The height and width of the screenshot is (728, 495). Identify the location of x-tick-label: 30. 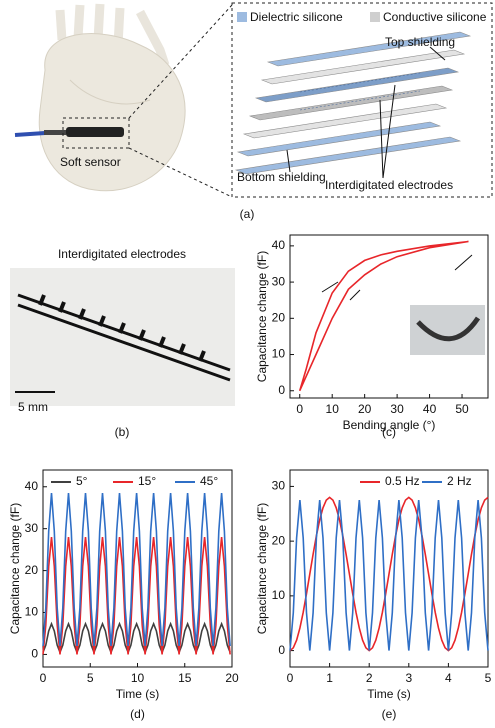
(397, 409).